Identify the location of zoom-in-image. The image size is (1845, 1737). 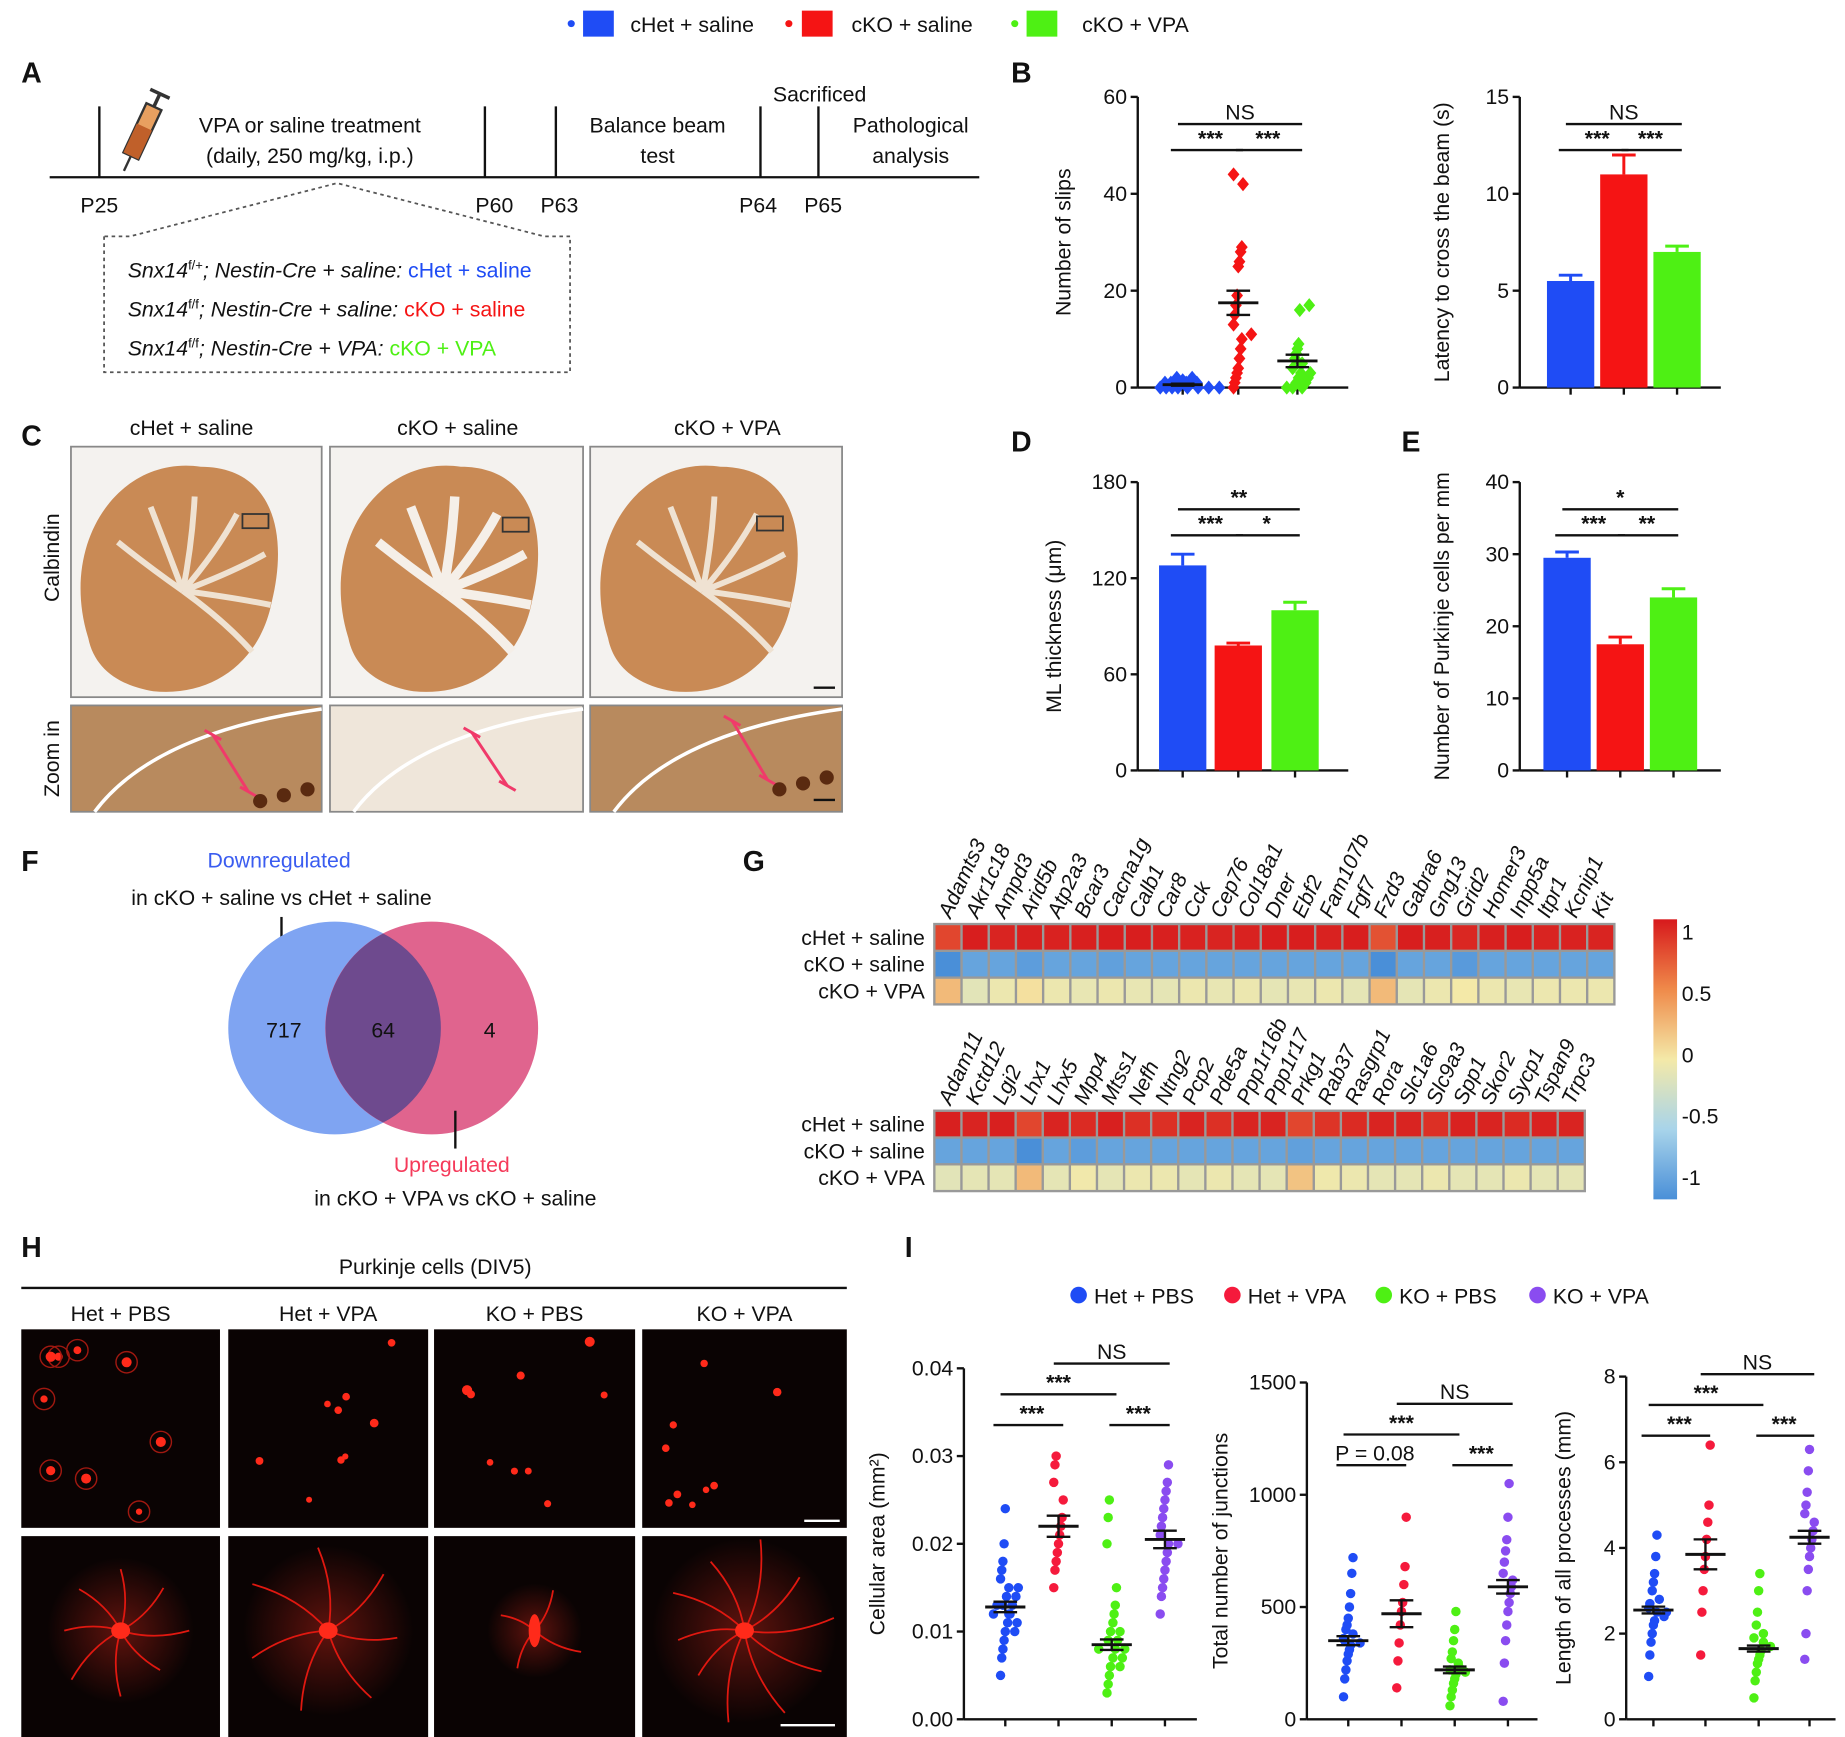
(716, 758).